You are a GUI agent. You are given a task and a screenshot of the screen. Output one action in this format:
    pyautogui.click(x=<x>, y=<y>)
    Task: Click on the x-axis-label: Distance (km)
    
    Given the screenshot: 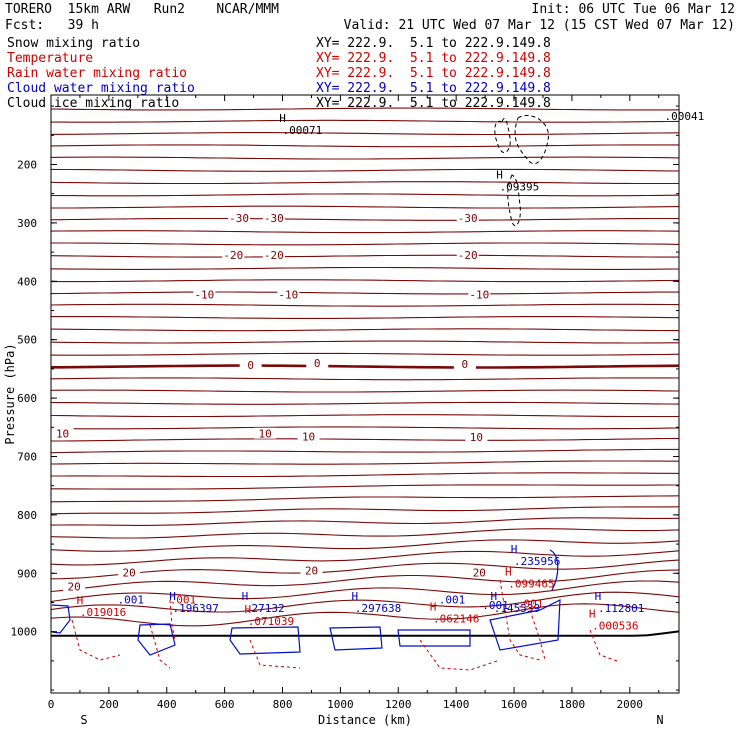 What is the action you would take?
    pyautogui.click(x=365, y=720)
    